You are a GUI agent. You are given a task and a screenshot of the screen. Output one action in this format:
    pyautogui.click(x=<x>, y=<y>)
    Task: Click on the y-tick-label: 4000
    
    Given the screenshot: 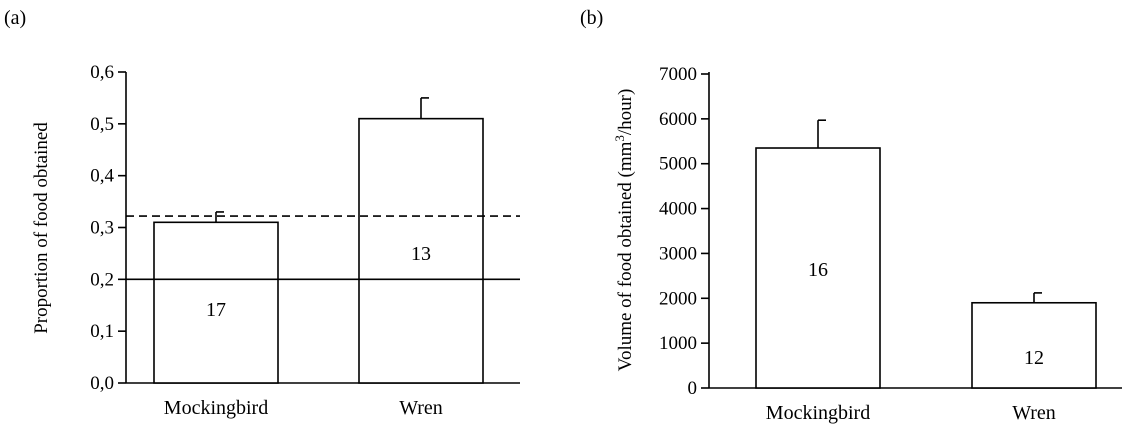 What is the action you would take?
    pyautogui.click(x=678, y=209)
    